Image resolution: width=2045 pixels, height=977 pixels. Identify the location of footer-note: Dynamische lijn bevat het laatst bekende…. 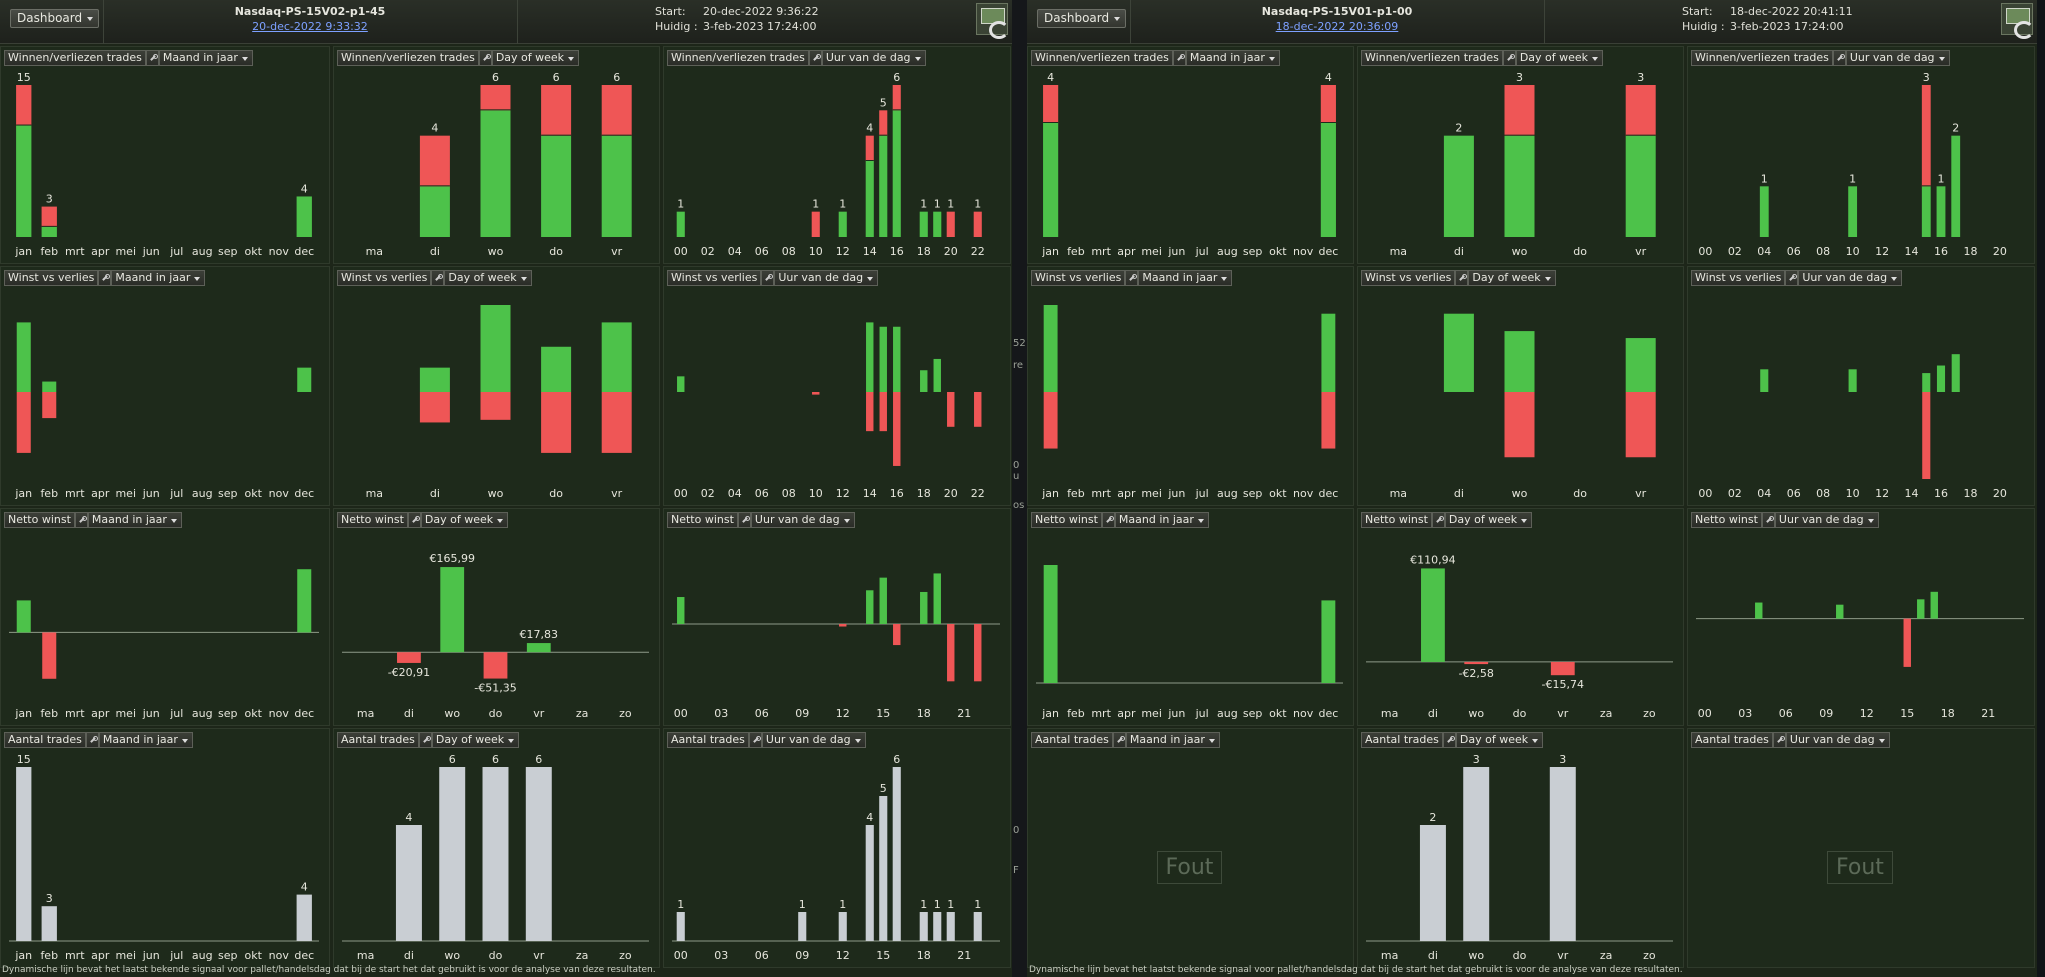
(1356, 970).